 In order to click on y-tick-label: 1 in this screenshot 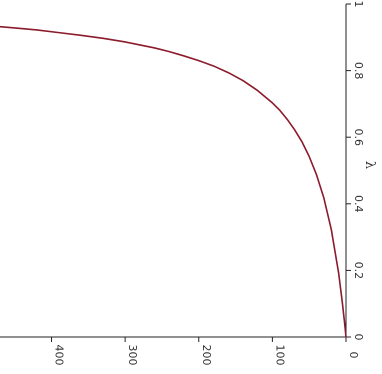, I will do `click(358, 4)`.